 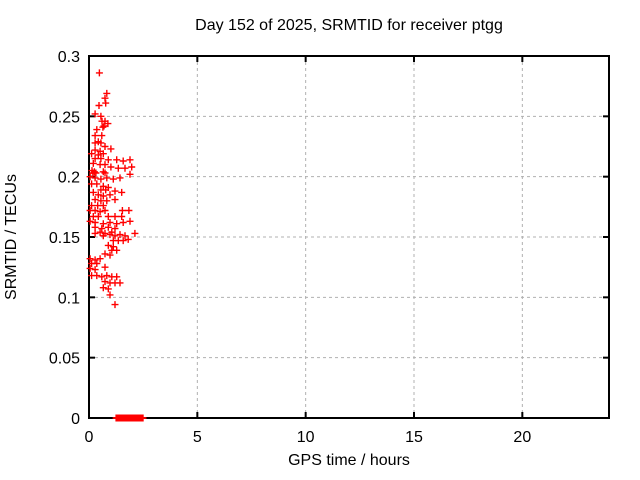 What do you see at coordinates (69, 178) in the screenshot?
I see `y-tick-label: 0.2` at bounding box center [69, 178].